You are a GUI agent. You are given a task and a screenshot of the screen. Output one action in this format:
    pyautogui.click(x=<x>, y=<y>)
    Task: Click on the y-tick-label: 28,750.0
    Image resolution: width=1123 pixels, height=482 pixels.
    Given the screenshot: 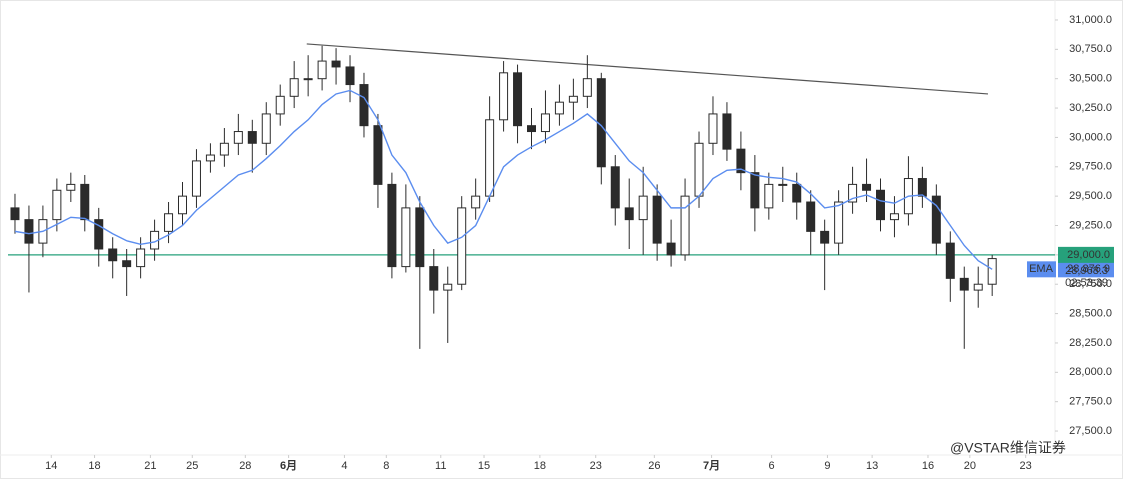 What is the action you would take?
    pyautogui.click(x=1090, y=284)
    